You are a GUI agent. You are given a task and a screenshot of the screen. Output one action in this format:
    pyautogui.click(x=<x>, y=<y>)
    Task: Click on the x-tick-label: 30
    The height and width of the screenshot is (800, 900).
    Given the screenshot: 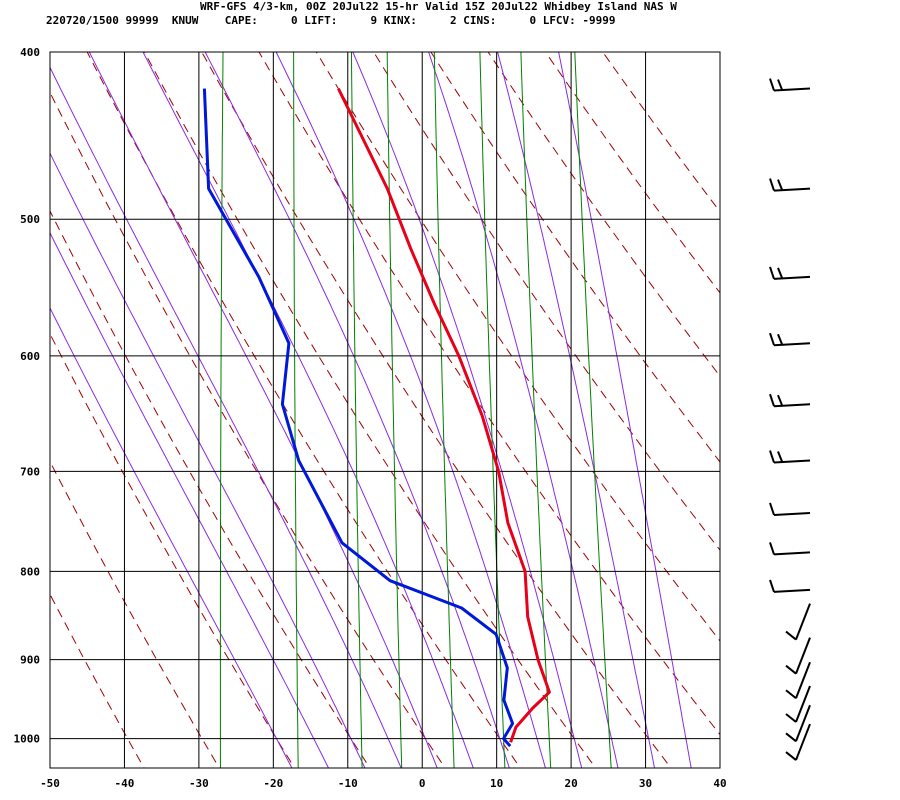 What is the action you would take?
    pyautogui.click(x=645, y=783)
    